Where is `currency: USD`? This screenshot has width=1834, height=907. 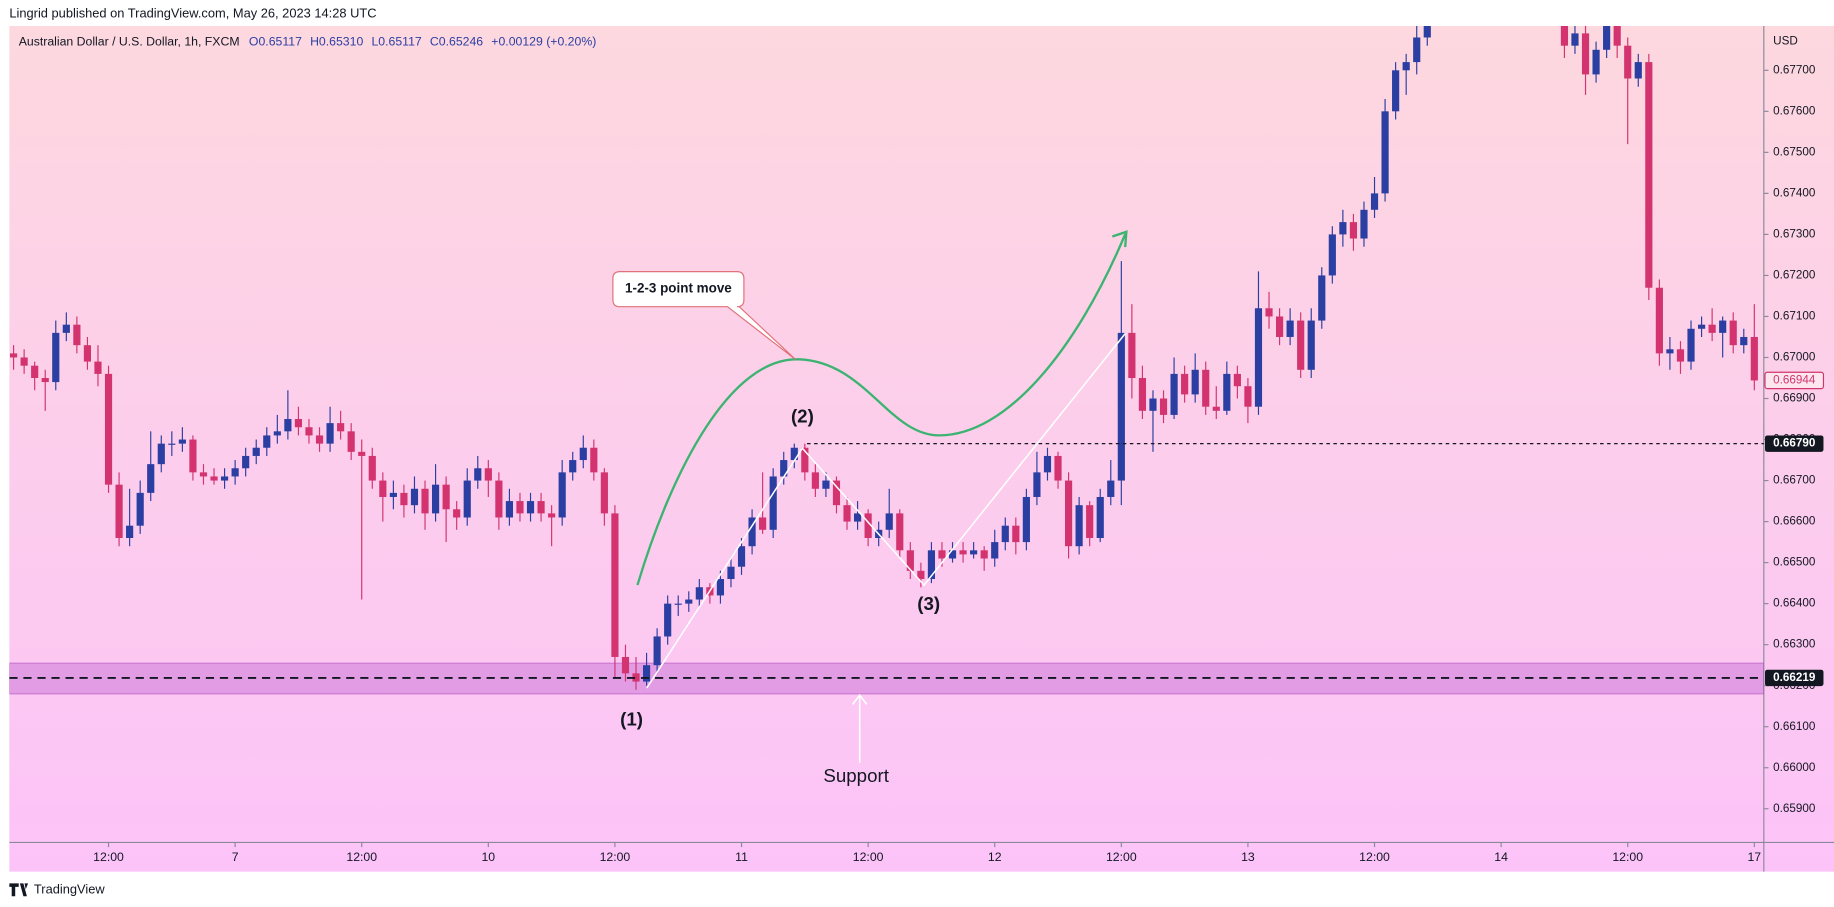
currency: USD is located at coordinates (1785, 40).